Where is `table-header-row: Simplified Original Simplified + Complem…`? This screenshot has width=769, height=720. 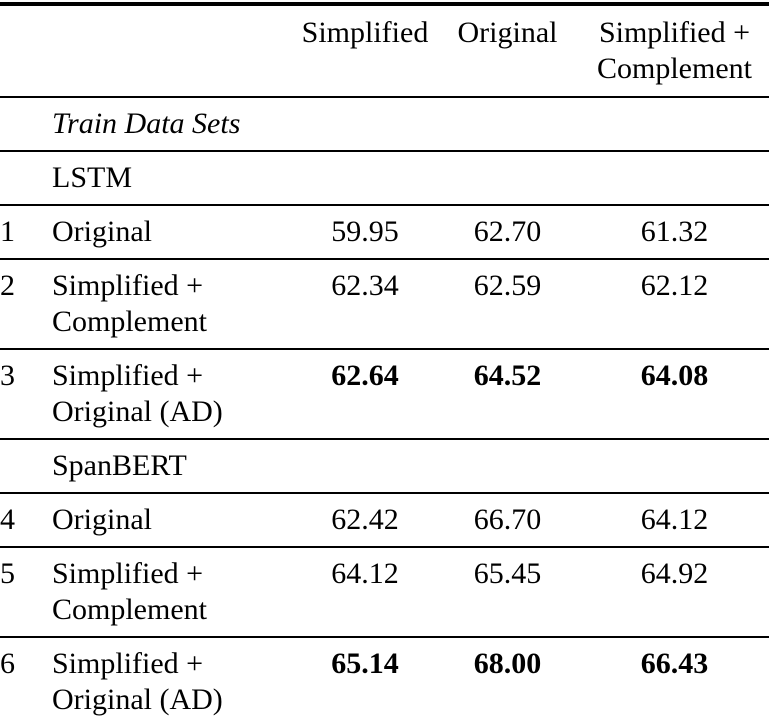
table-header-row: Simplified Original Simplified + Complem… is located at coordinates (384, 50).